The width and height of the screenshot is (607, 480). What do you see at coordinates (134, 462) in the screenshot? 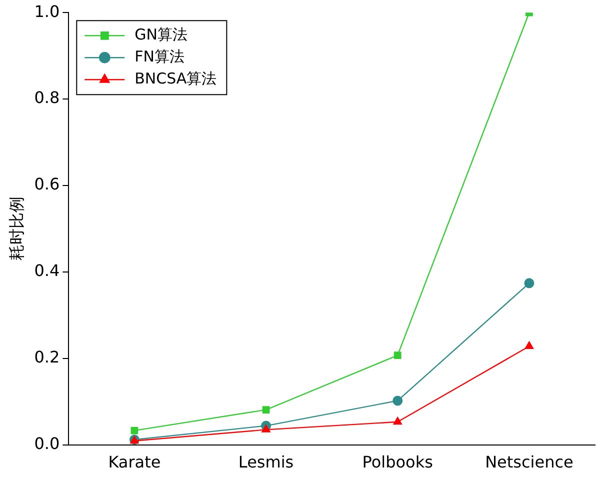
I see `x-tick-label: Karate` at bounding box center [134, 462].